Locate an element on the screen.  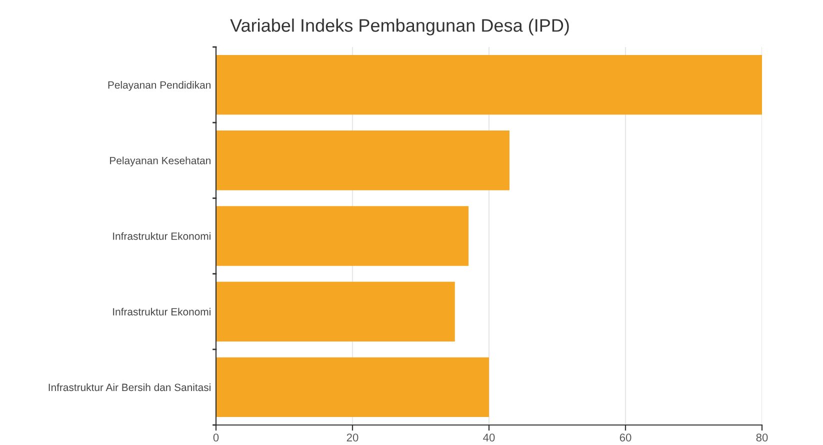
x-tick-label: 0 is located at coordinates (216, 438).